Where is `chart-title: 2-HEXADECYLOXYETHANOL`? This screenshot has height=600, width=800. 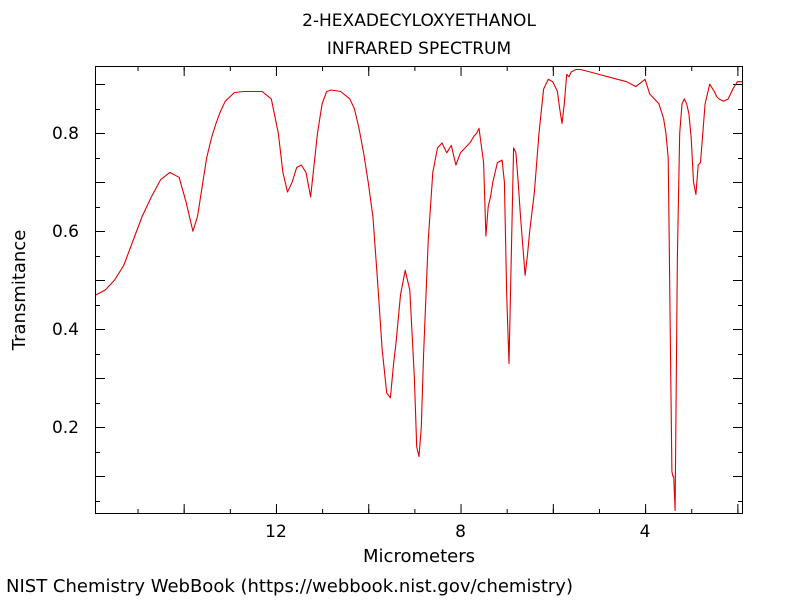 chart-title: 2-HEXADECYLOXYETHANOL is located at coordinates (419, 21).